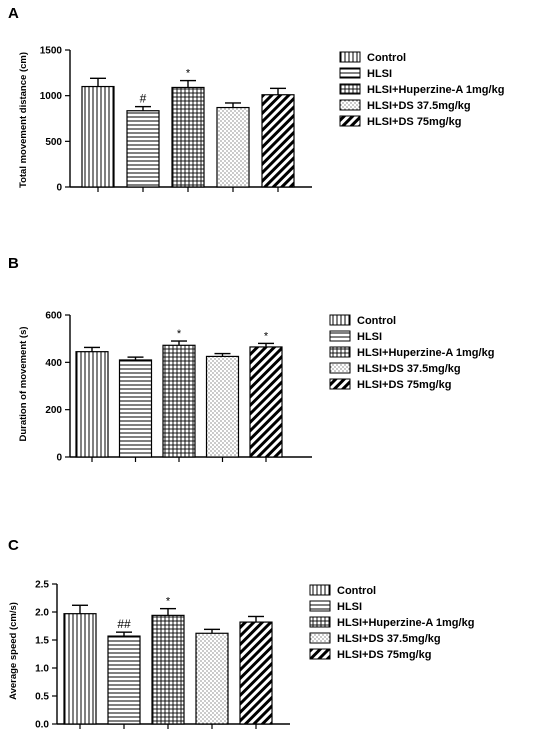 This screenshot has width=536, height=731. What do you see at coordinates (124, 624) in the screenshot?
I see `significance-marker: ##` at bounding box center [124, 624].